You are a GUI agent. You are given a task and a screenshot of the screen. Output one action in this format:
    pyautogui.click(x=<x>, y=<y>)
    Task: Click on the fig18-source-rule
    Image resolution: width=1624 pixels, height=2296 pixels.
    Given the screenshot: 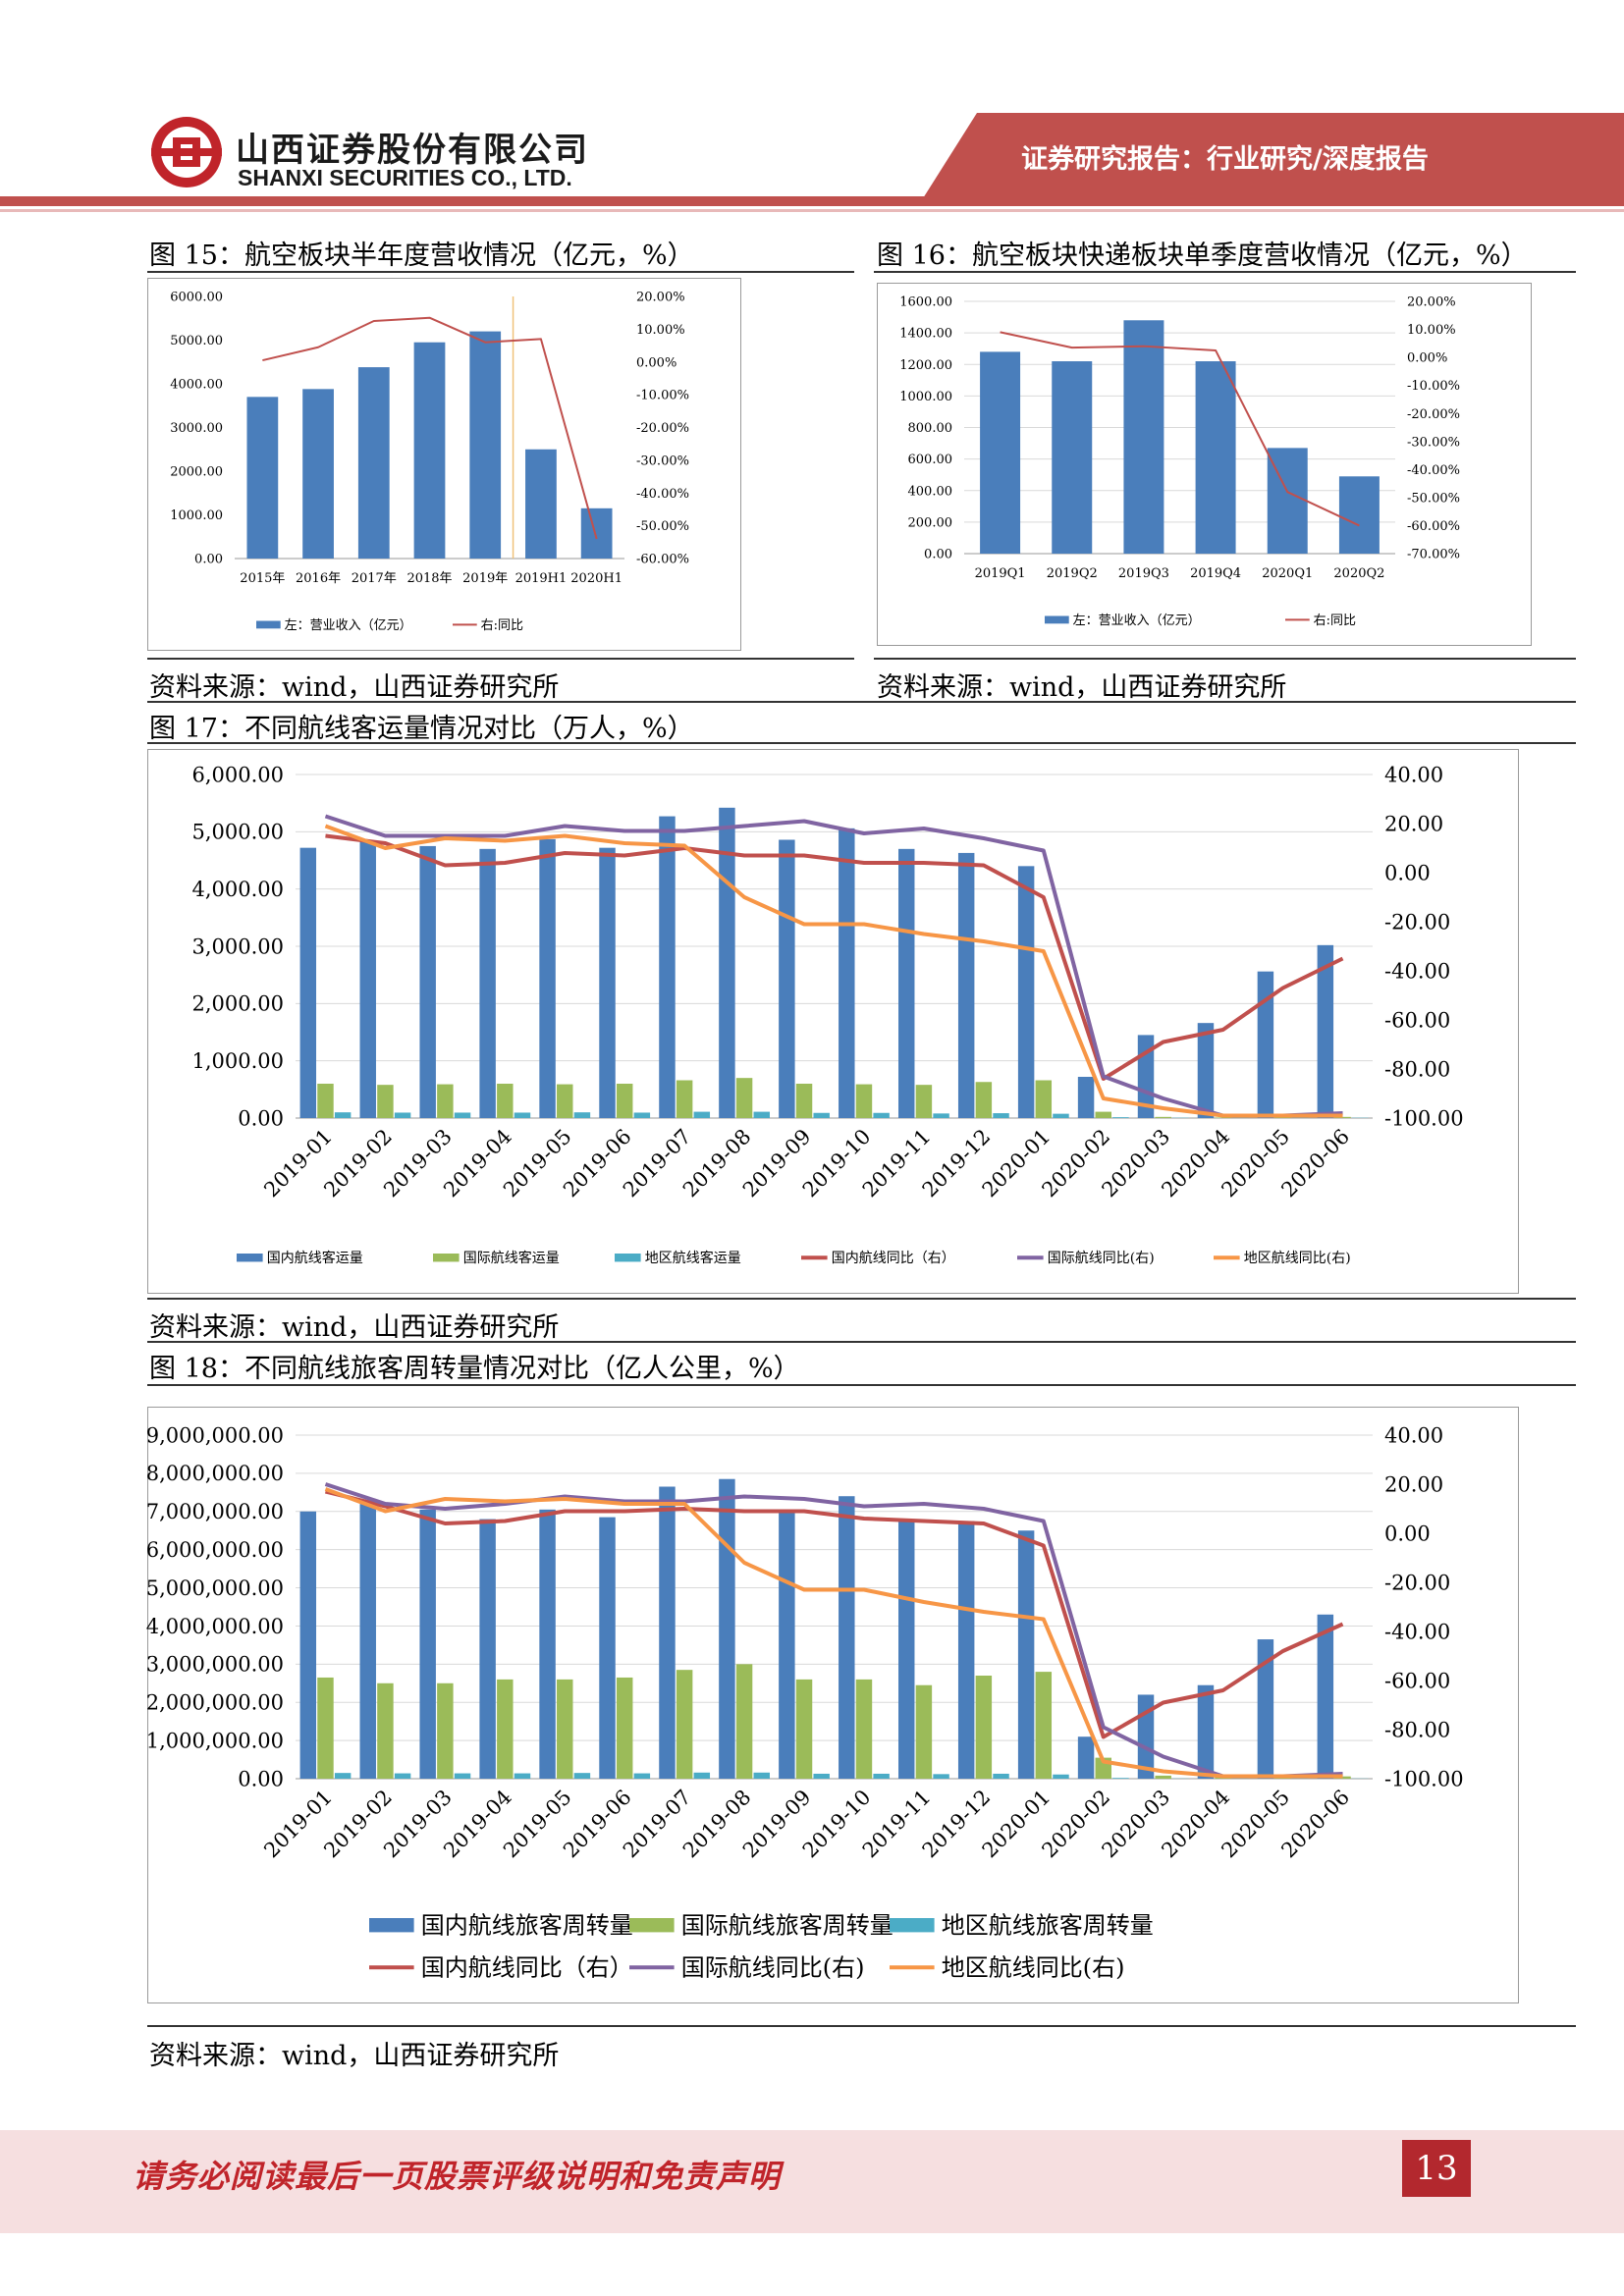 What is the action you would take?
    pyautogui.click(x=861, y=2026)
    